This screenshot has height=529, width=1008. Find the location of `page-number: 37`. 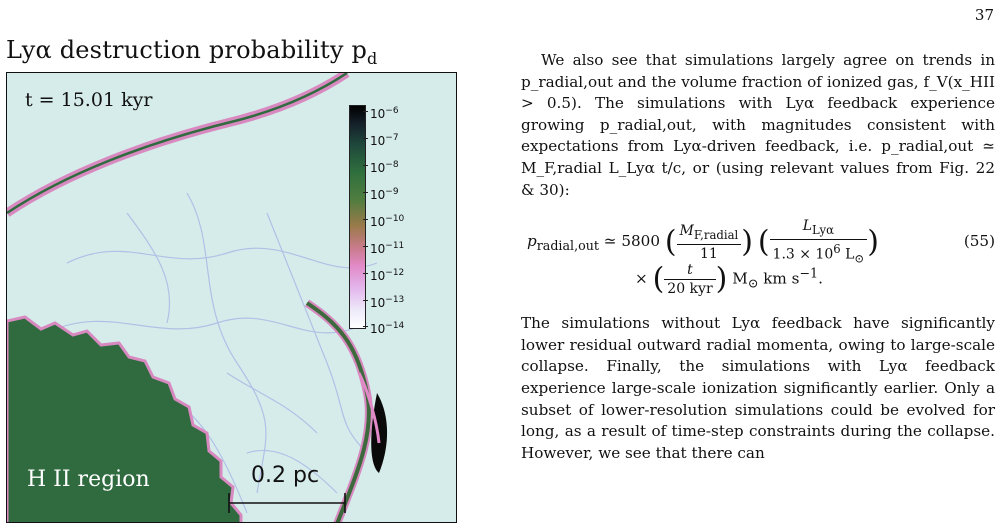

page-number: 37 is located at coordinates (984, 15).